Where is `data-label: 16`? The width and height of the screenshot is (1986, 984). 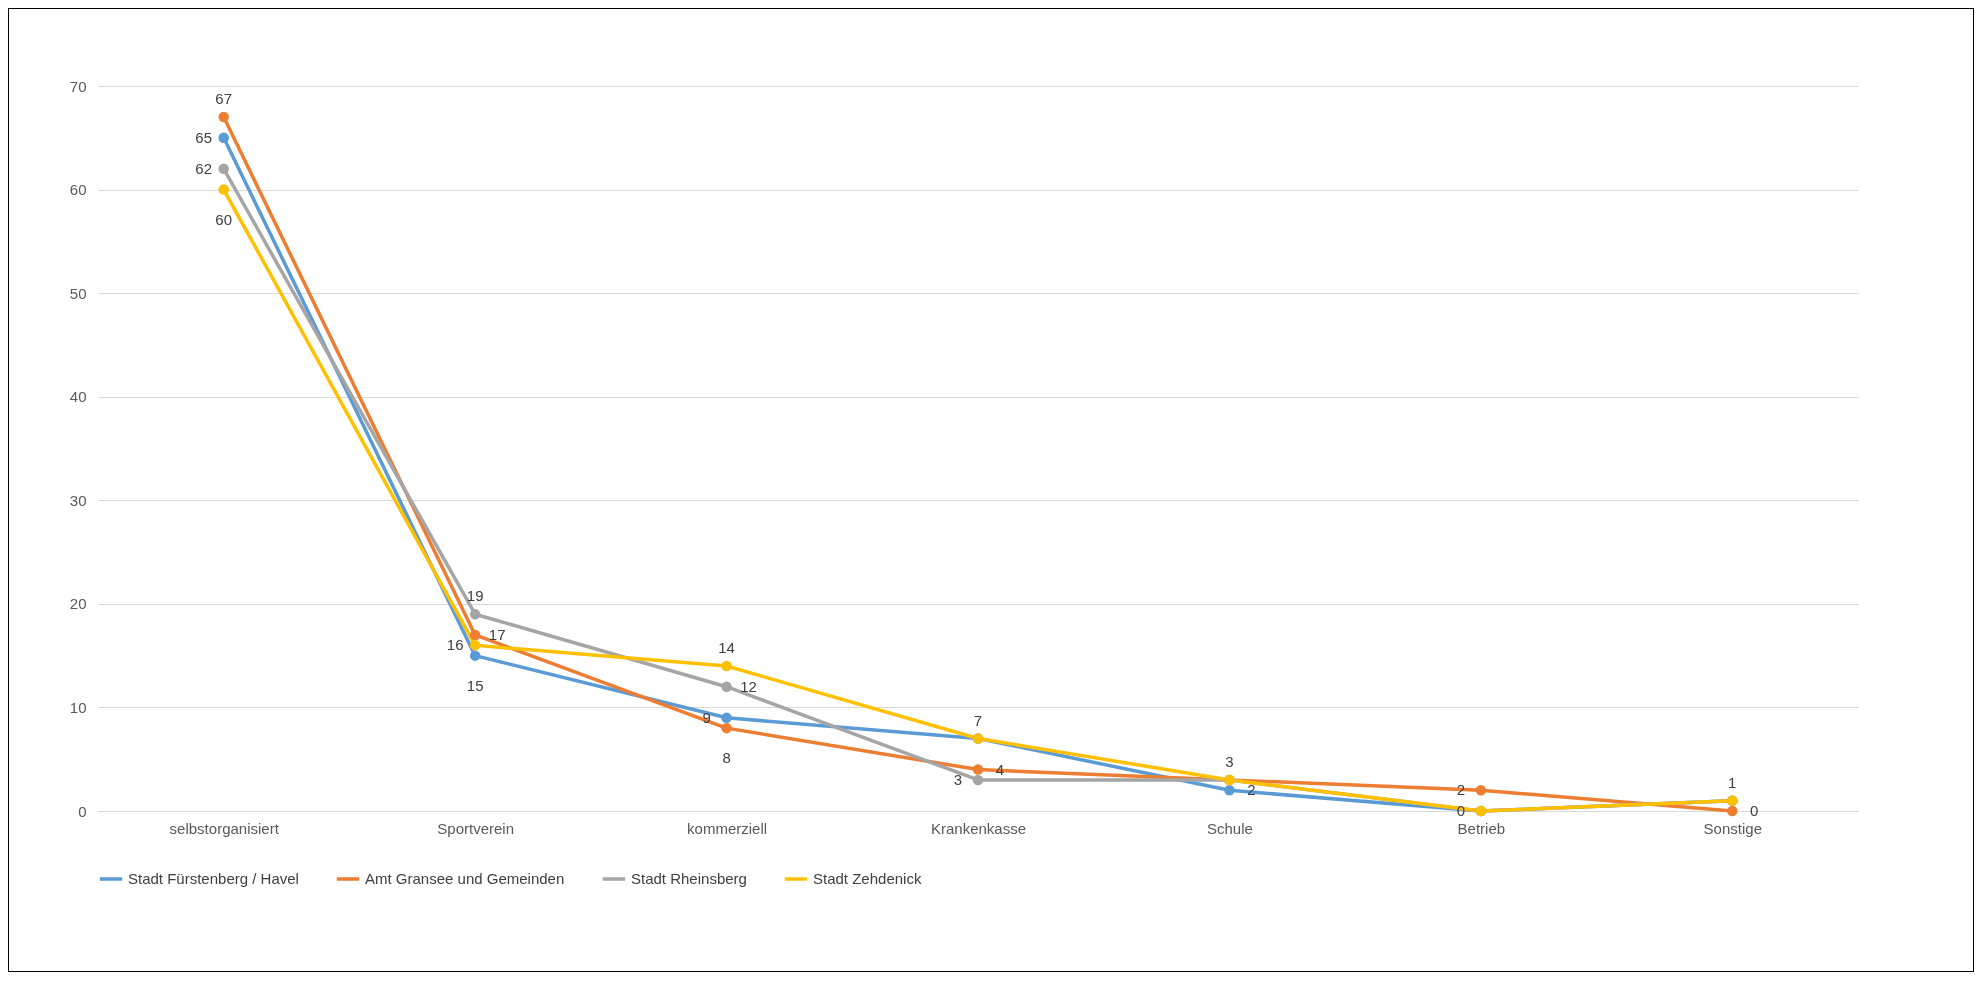
data-label: 16 is located at coordinates (455, 645).